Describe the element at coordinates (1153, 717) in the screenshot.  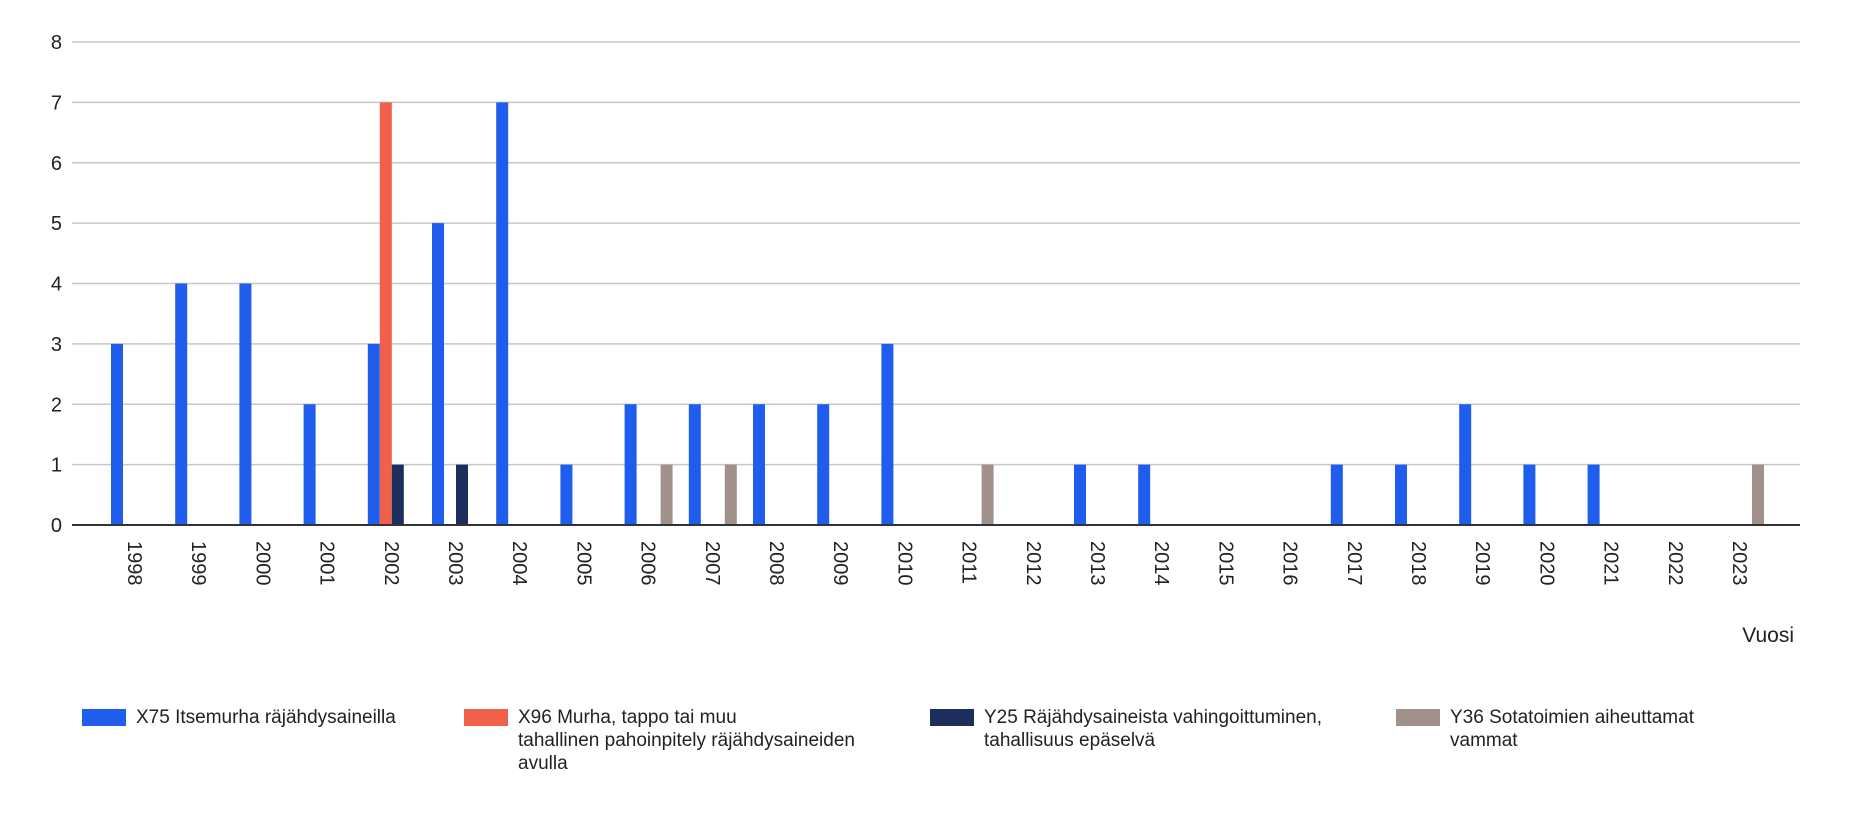
I see `legend-label-line: Y25 Räjähdysaineista vahingoittuminen,` at that location.